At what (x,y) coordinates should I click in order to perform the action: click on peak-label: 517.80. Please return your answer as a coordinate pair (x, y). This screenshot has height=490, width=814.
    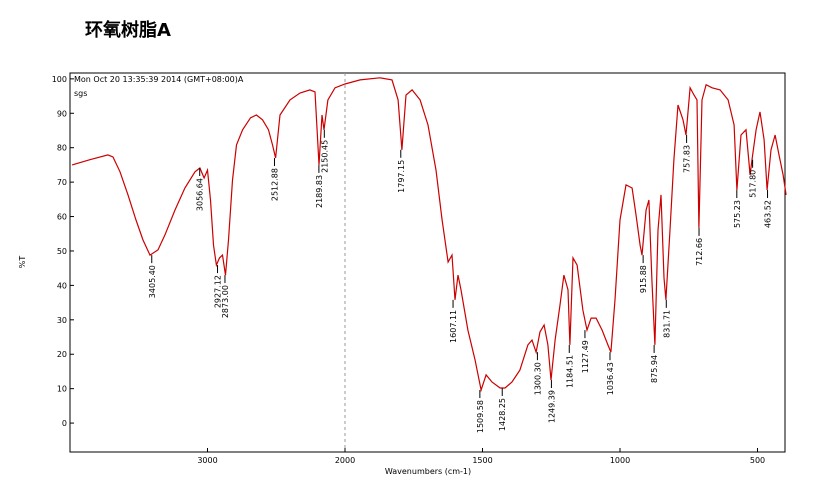
    Looking at the image, I should click on (753, 184).